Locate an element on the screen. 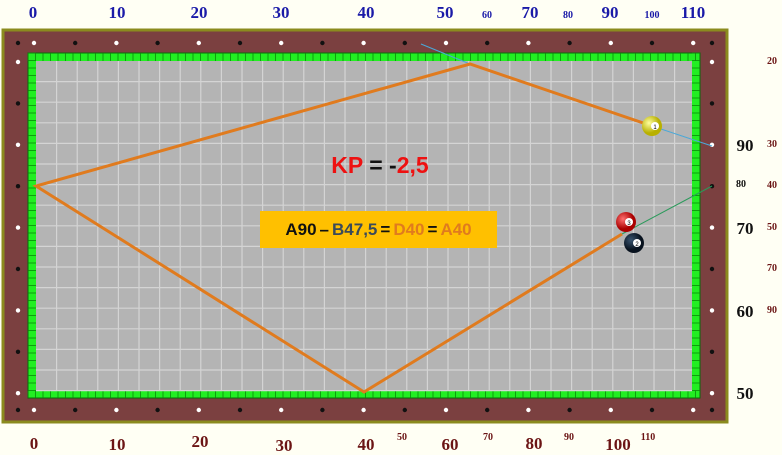 This screenshot has width=782, height=455. aim-line-cue is located at coordinates (682, 136).